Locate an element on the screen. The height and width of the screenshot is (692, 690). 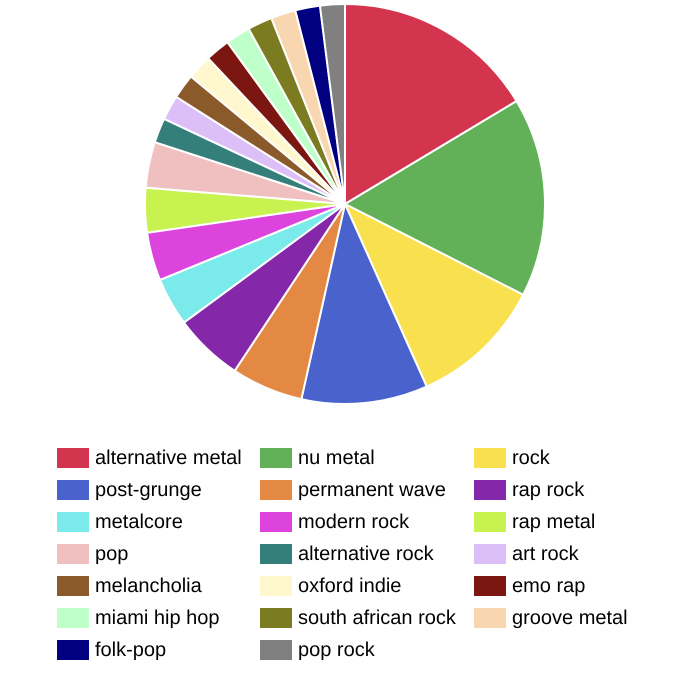
legend-label: pop is located at coordinates (111, 554).